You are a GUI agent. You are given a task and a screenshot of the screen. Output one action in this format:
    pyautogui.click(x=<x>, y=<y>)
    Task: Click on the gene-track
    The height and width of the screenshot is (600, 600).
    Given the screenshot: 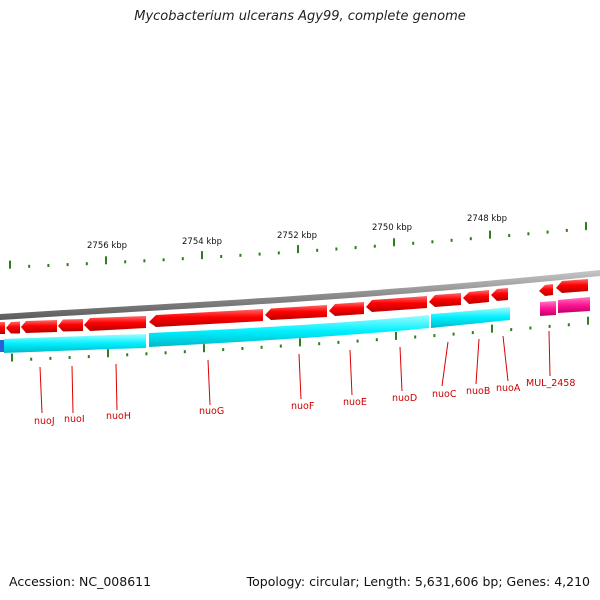 What is the action you would take?
    pyautogui.click(x=295, y=325)
    